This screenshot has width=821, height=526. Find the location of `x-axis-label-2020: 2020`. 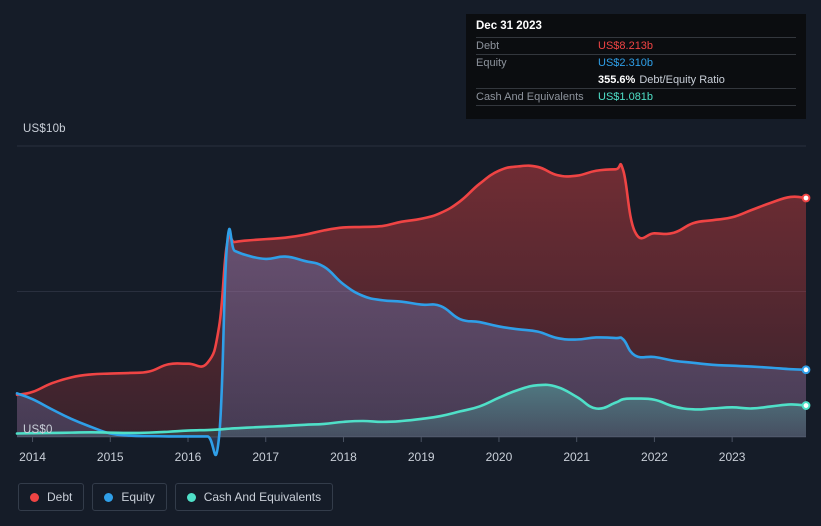

x-axis-label-2020: 2020 is located at coordinates (499, 457).